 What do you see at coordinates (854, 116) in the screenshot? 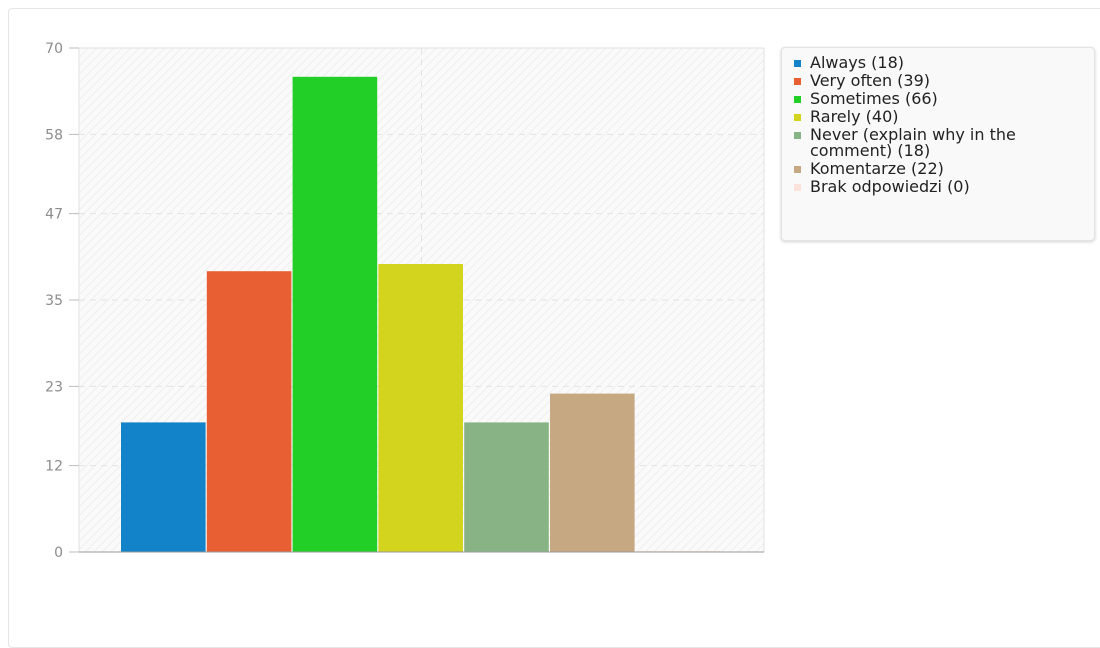
I see `legend-label: Rarely (40)` at bounding box center [854, 116].